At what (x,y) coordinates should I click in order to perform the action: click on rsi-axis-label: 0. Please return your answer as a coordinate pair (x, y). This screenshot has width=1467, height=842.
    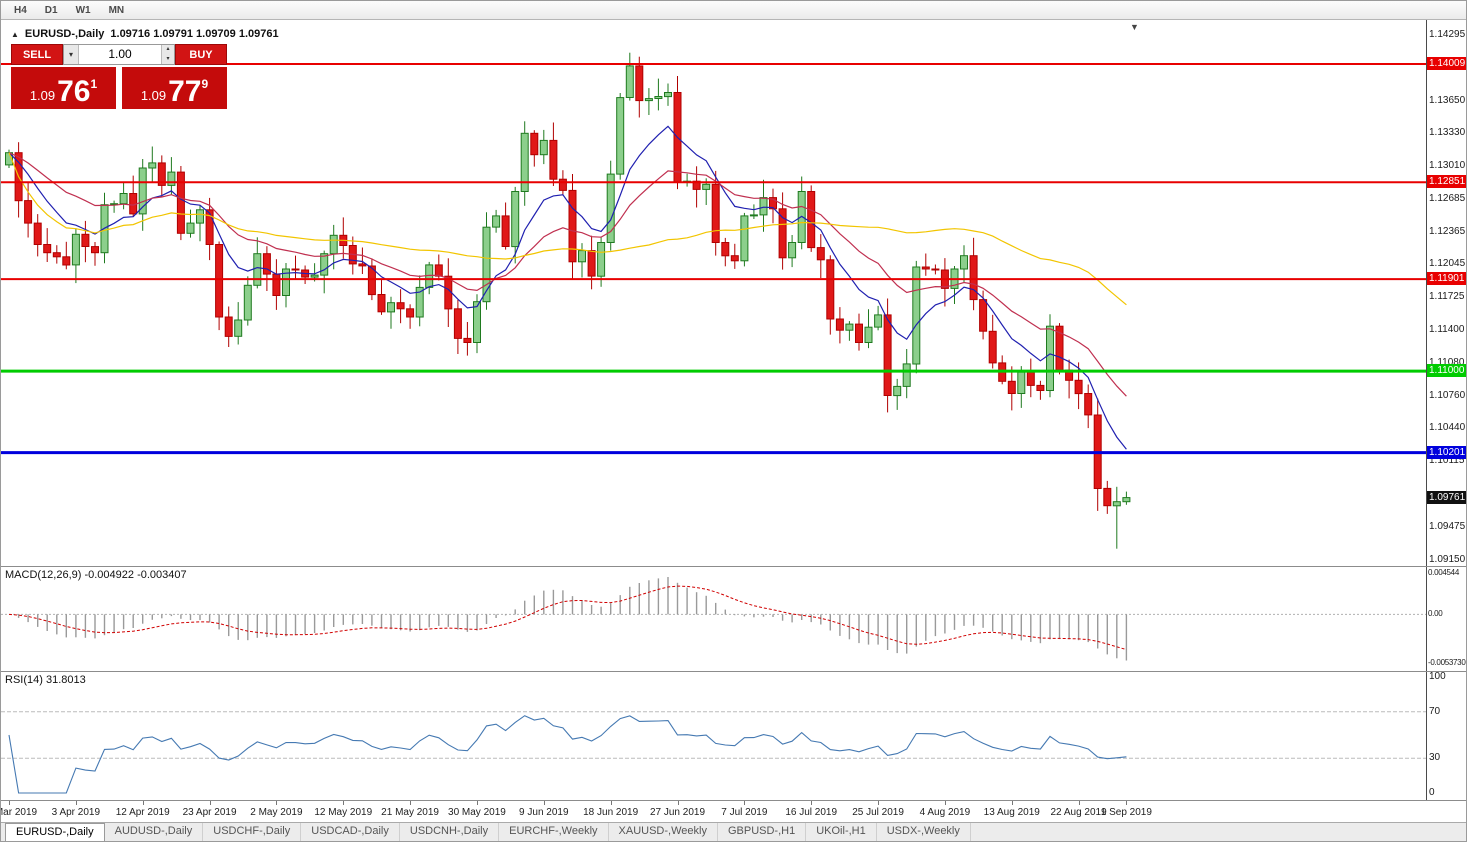
    Looking at the image, I should click on (1432, 792).